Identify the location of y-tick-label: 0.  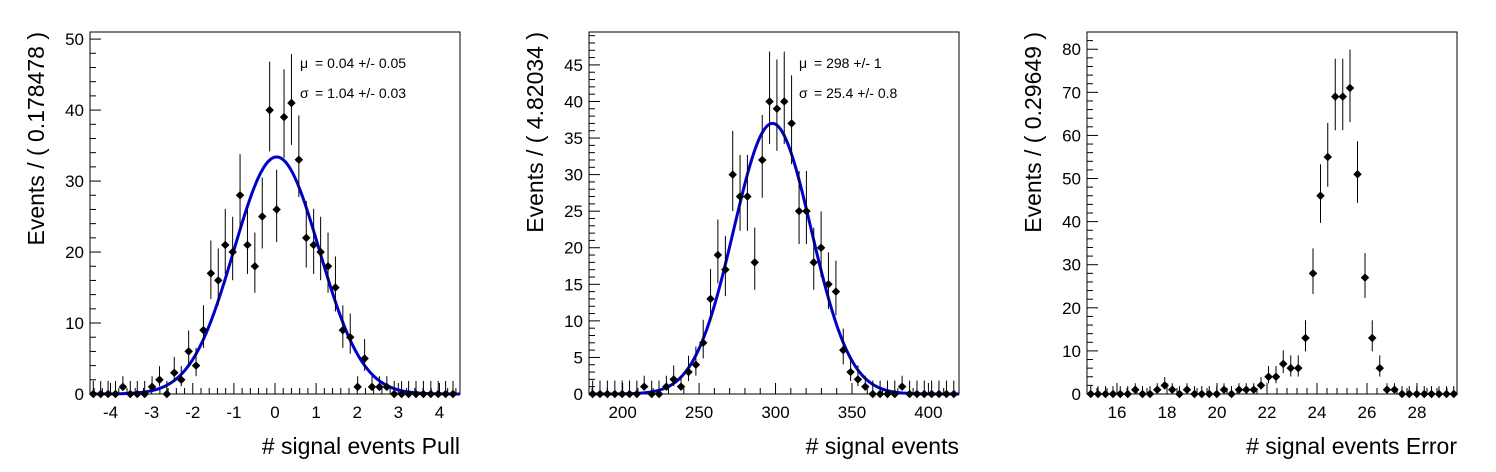
(79, 394).